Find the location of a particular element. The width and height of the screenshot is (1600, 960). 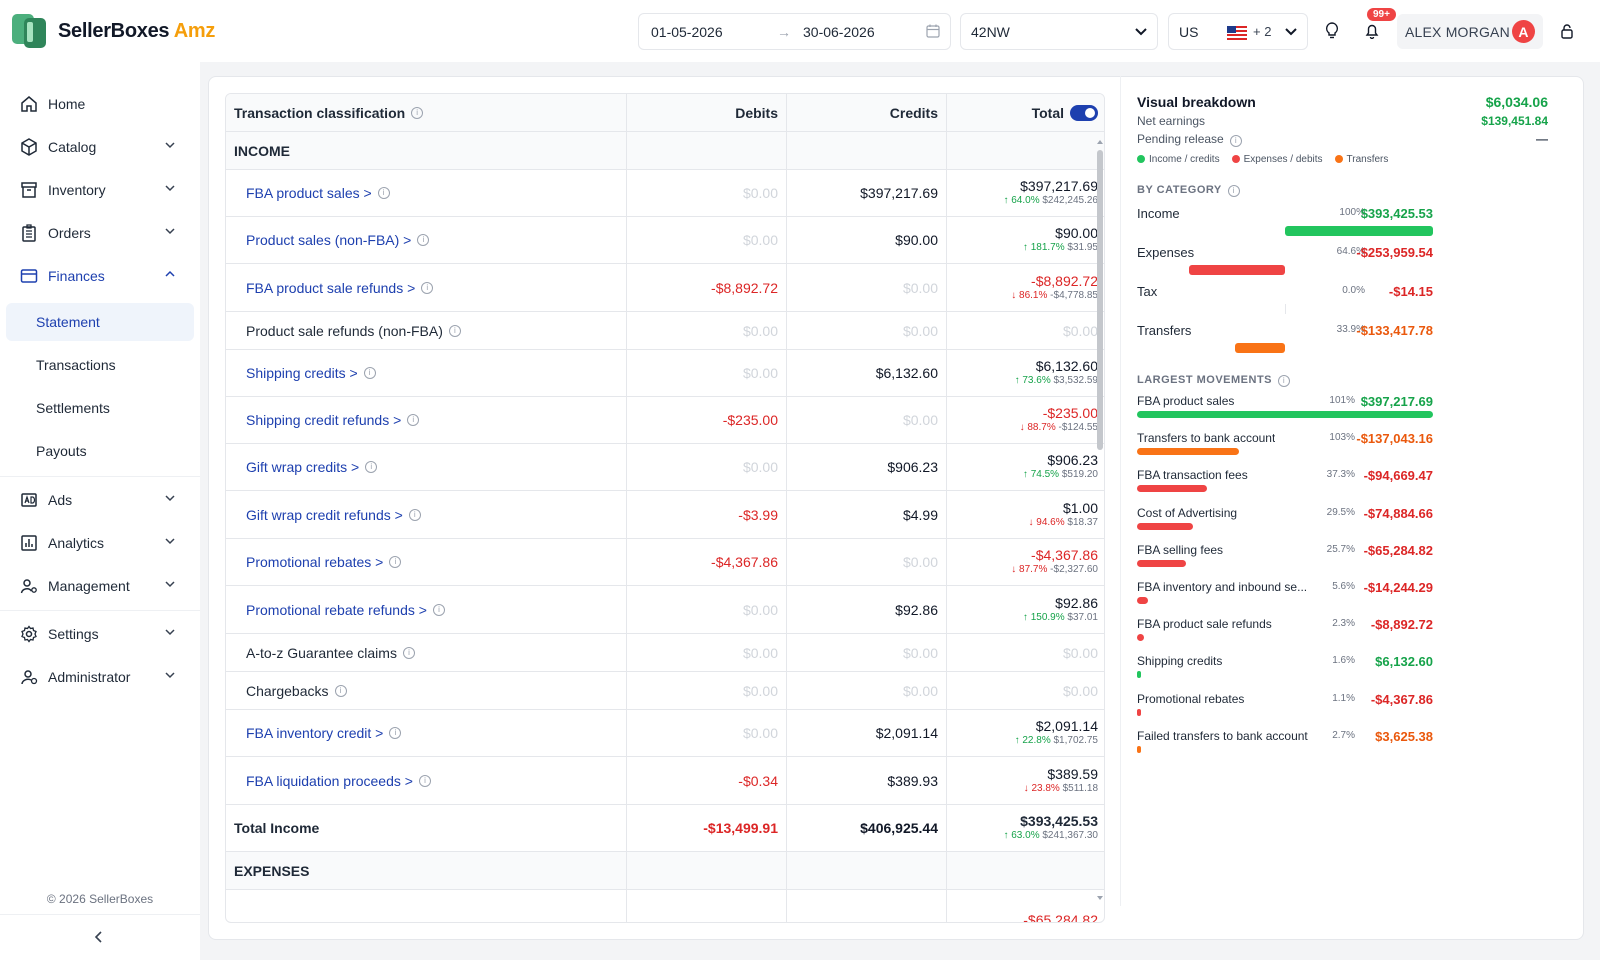

sidebar-item-catalog: Catalog is located at coordinates (100, 147).